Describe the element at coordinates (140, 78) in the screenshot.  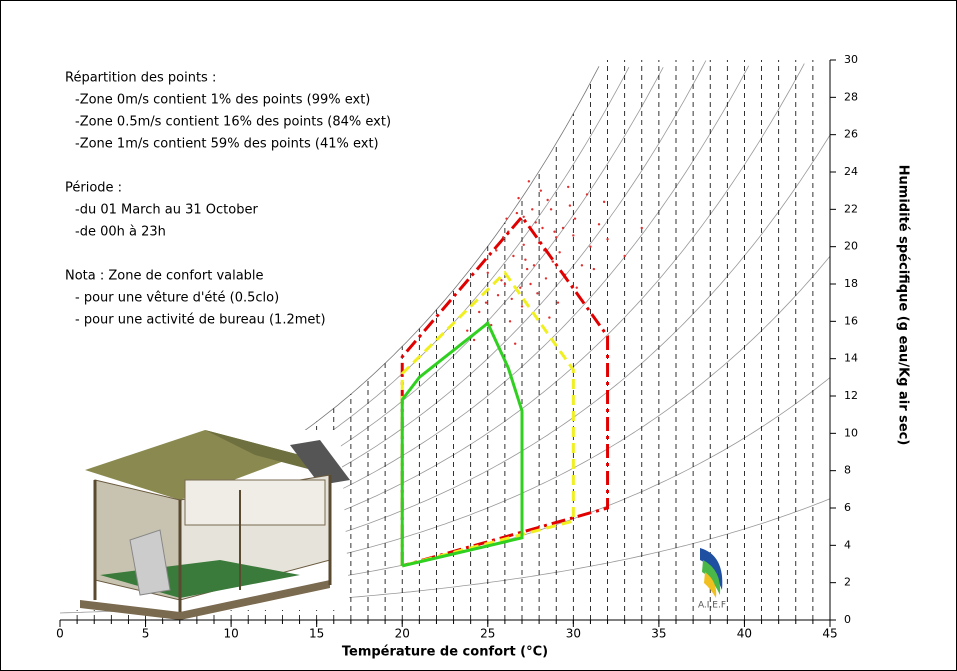
I see `note-heading: Répartition des points :` at that location.